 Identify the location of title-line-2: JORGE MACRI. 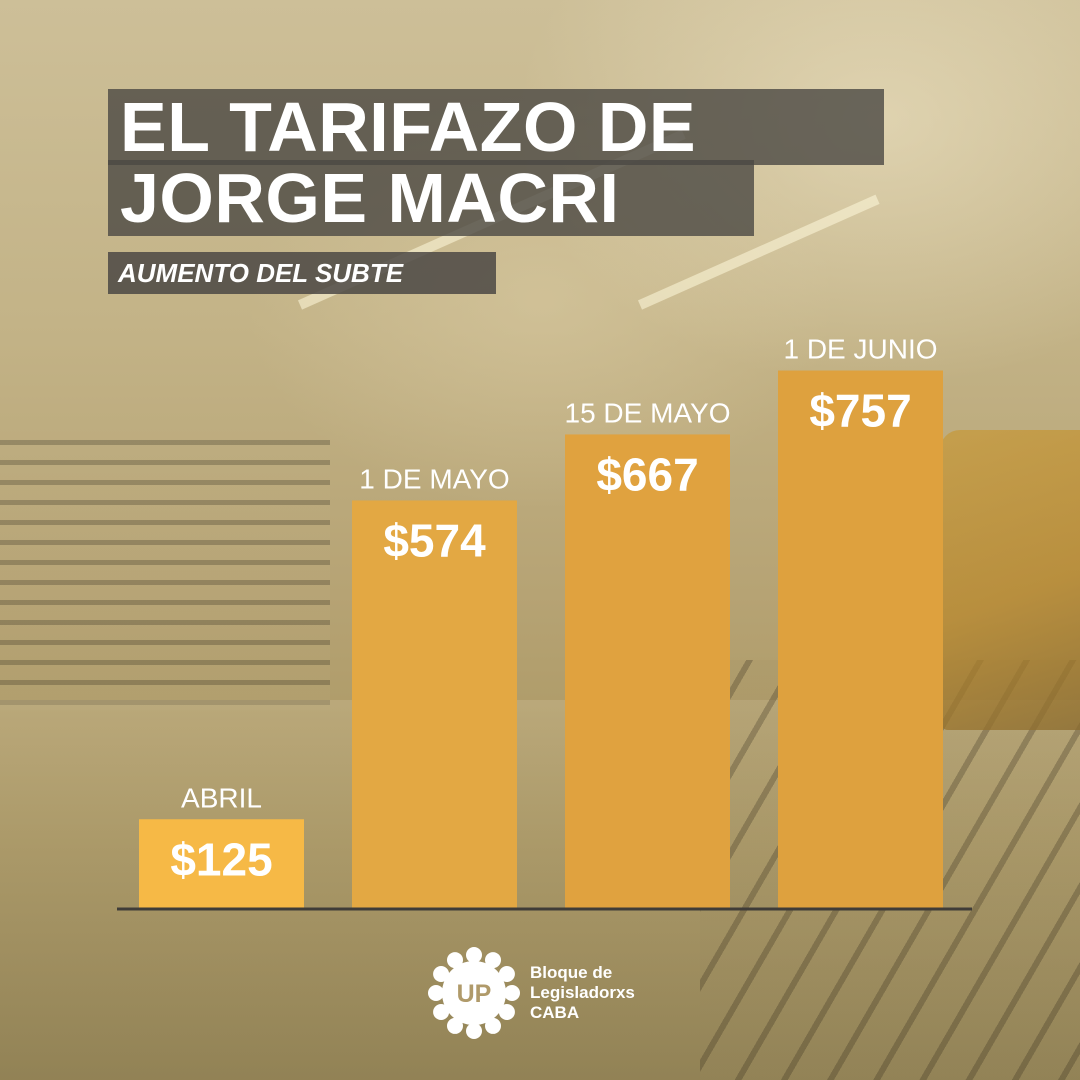
(431, 198).